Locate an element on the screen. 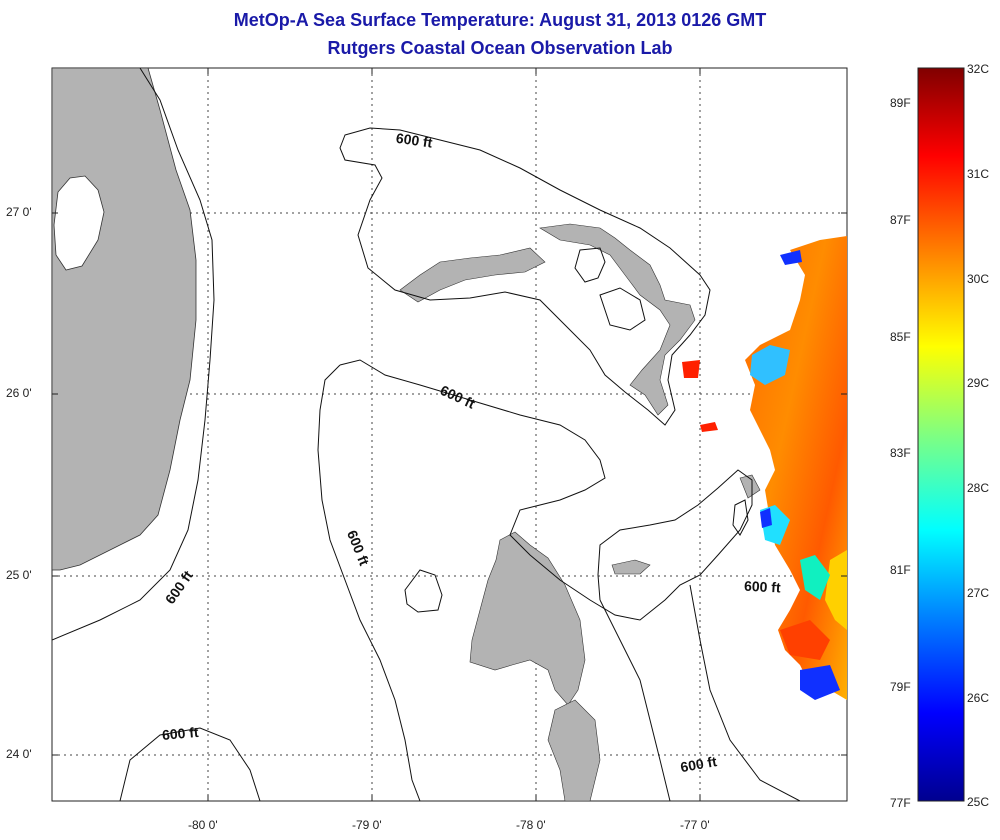 The height and width of the screenshot is (840, 1000). colorbar-celsius-label: 26C is located at coordinates (978, 698).